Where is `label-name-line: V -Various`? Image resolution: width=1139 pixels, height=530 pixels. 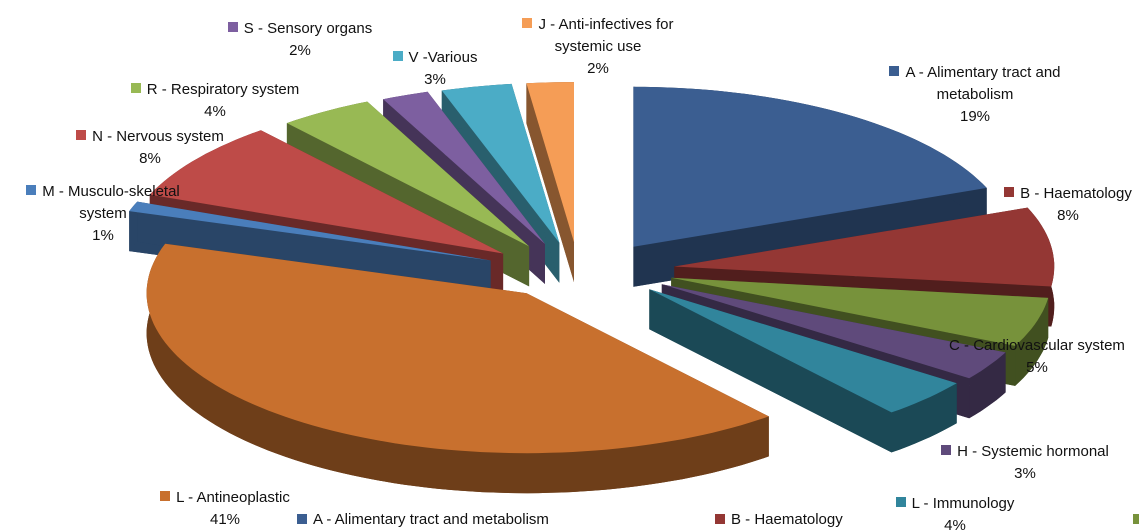
label-name-line: V -Various is located at coordinates (435, 58).